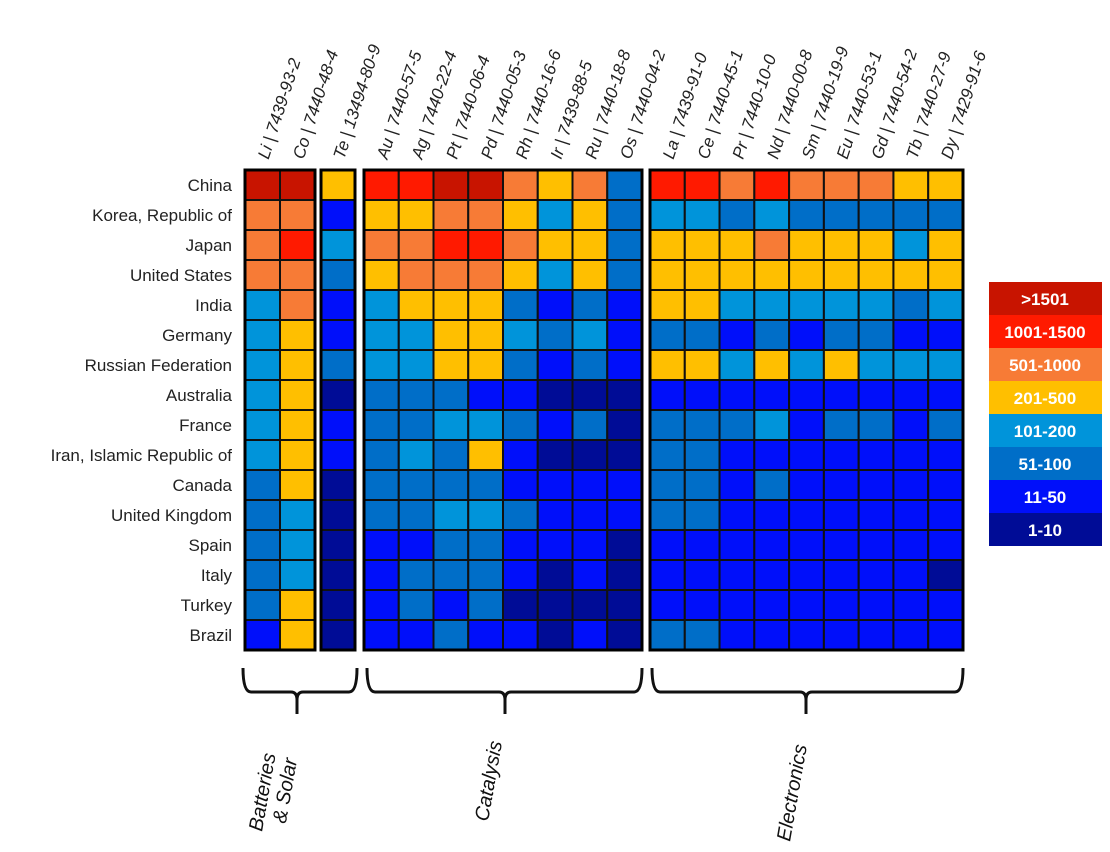 Image resolution: width=1110 pixels, height=852 pixels. Describe the element at coordinates (1045, 497) in the screenshot. I see `legend-label: 11-50` at that location.